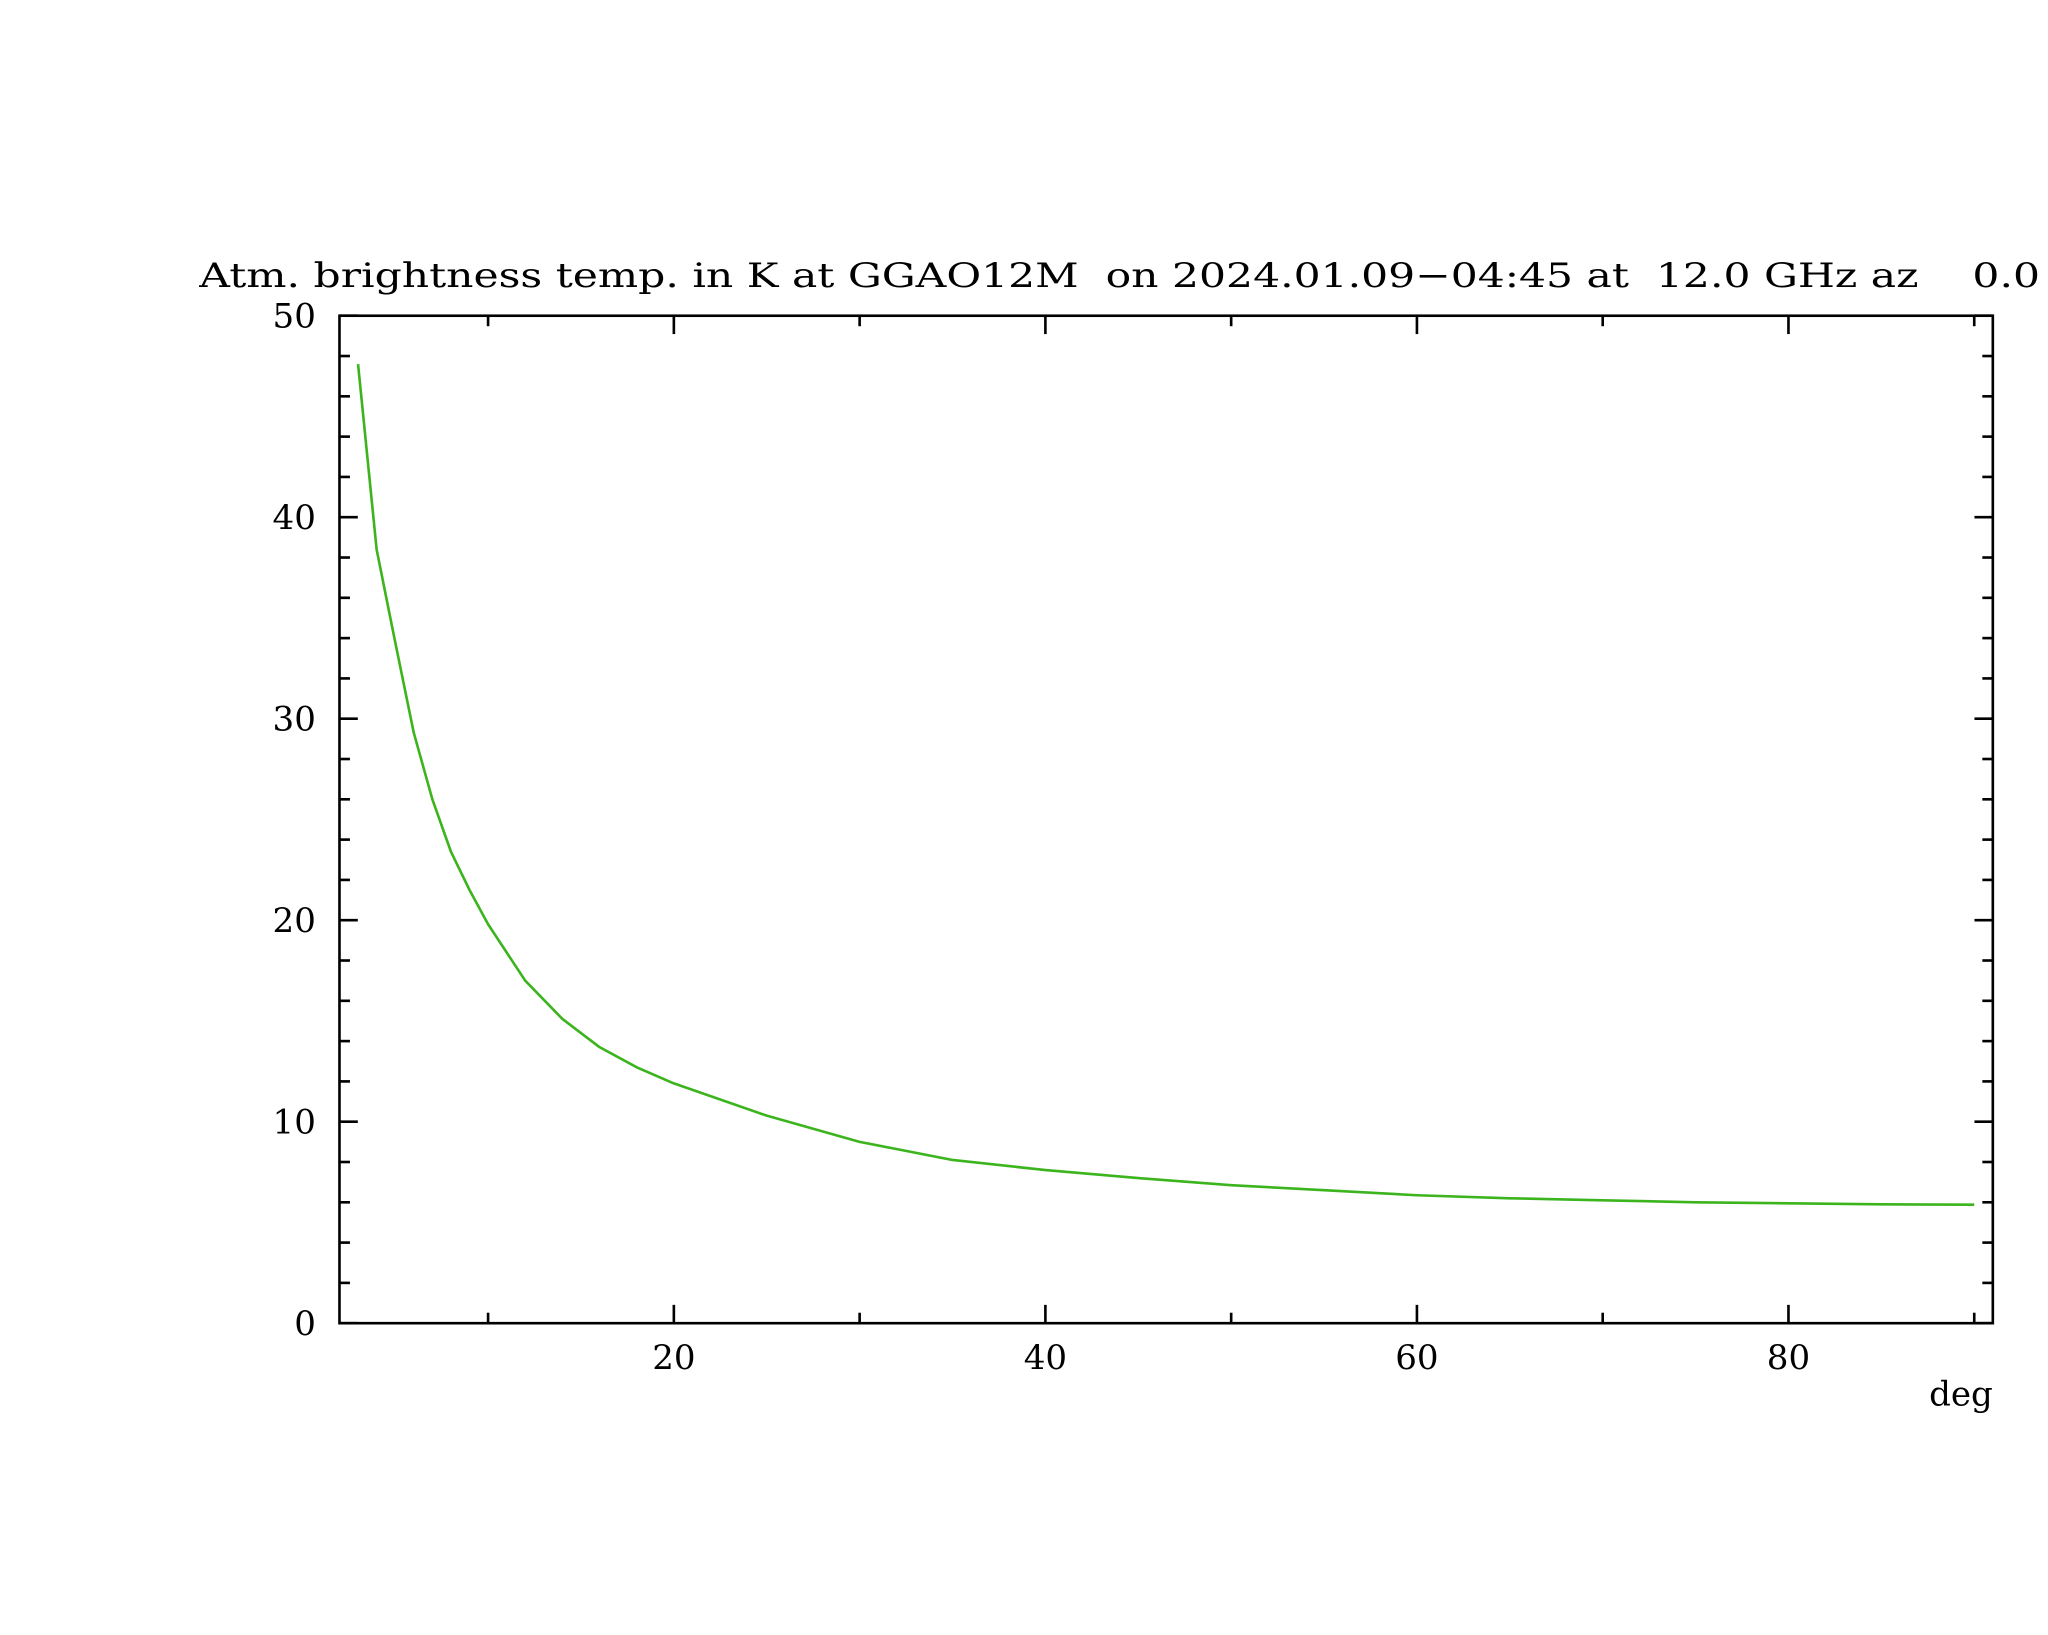 The width and height of the screenshot is (2048, 1635). I want to click on y-tick-label: 0, so click(305, 1324).